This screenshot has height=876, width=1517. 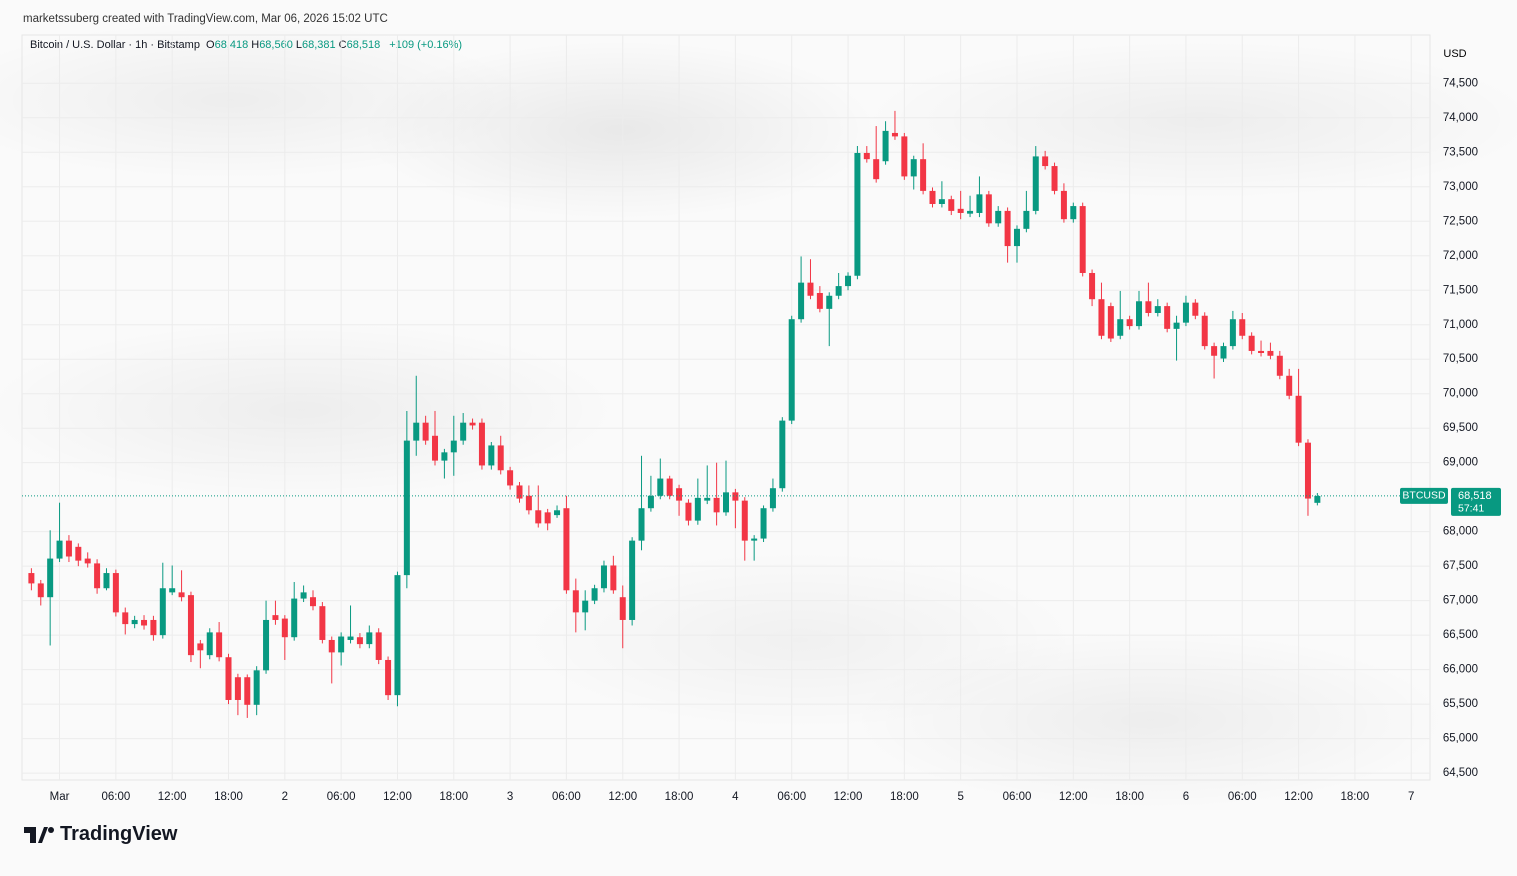 What do you see at coordinates (960, 797) in the screenshot?
I see `x-tick-label: 5` at bounding box center [960, 797].